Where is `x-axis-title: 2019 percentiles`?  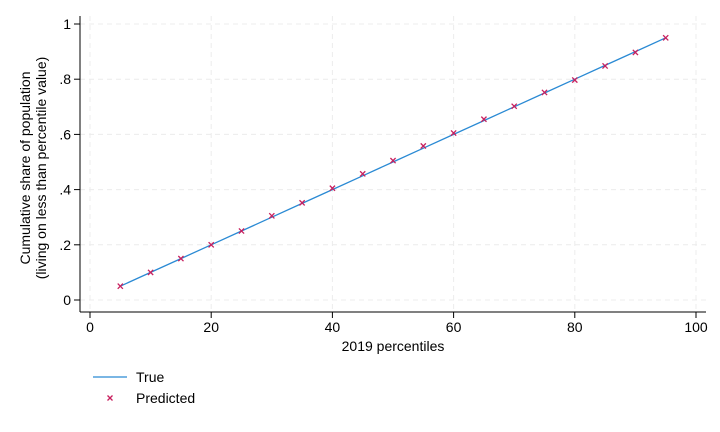
x-axis-title: 2019 percentiles is located at coordinates (393, 346).